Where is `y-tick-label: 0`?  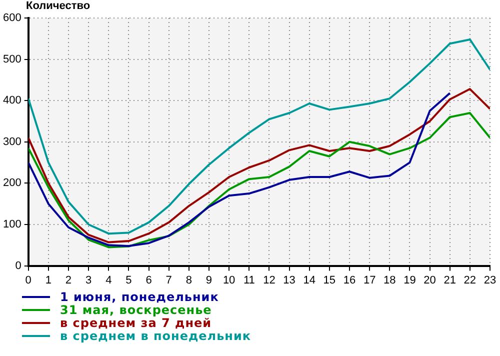 y-tick-label: 0 is located at coordinates (18, 266).